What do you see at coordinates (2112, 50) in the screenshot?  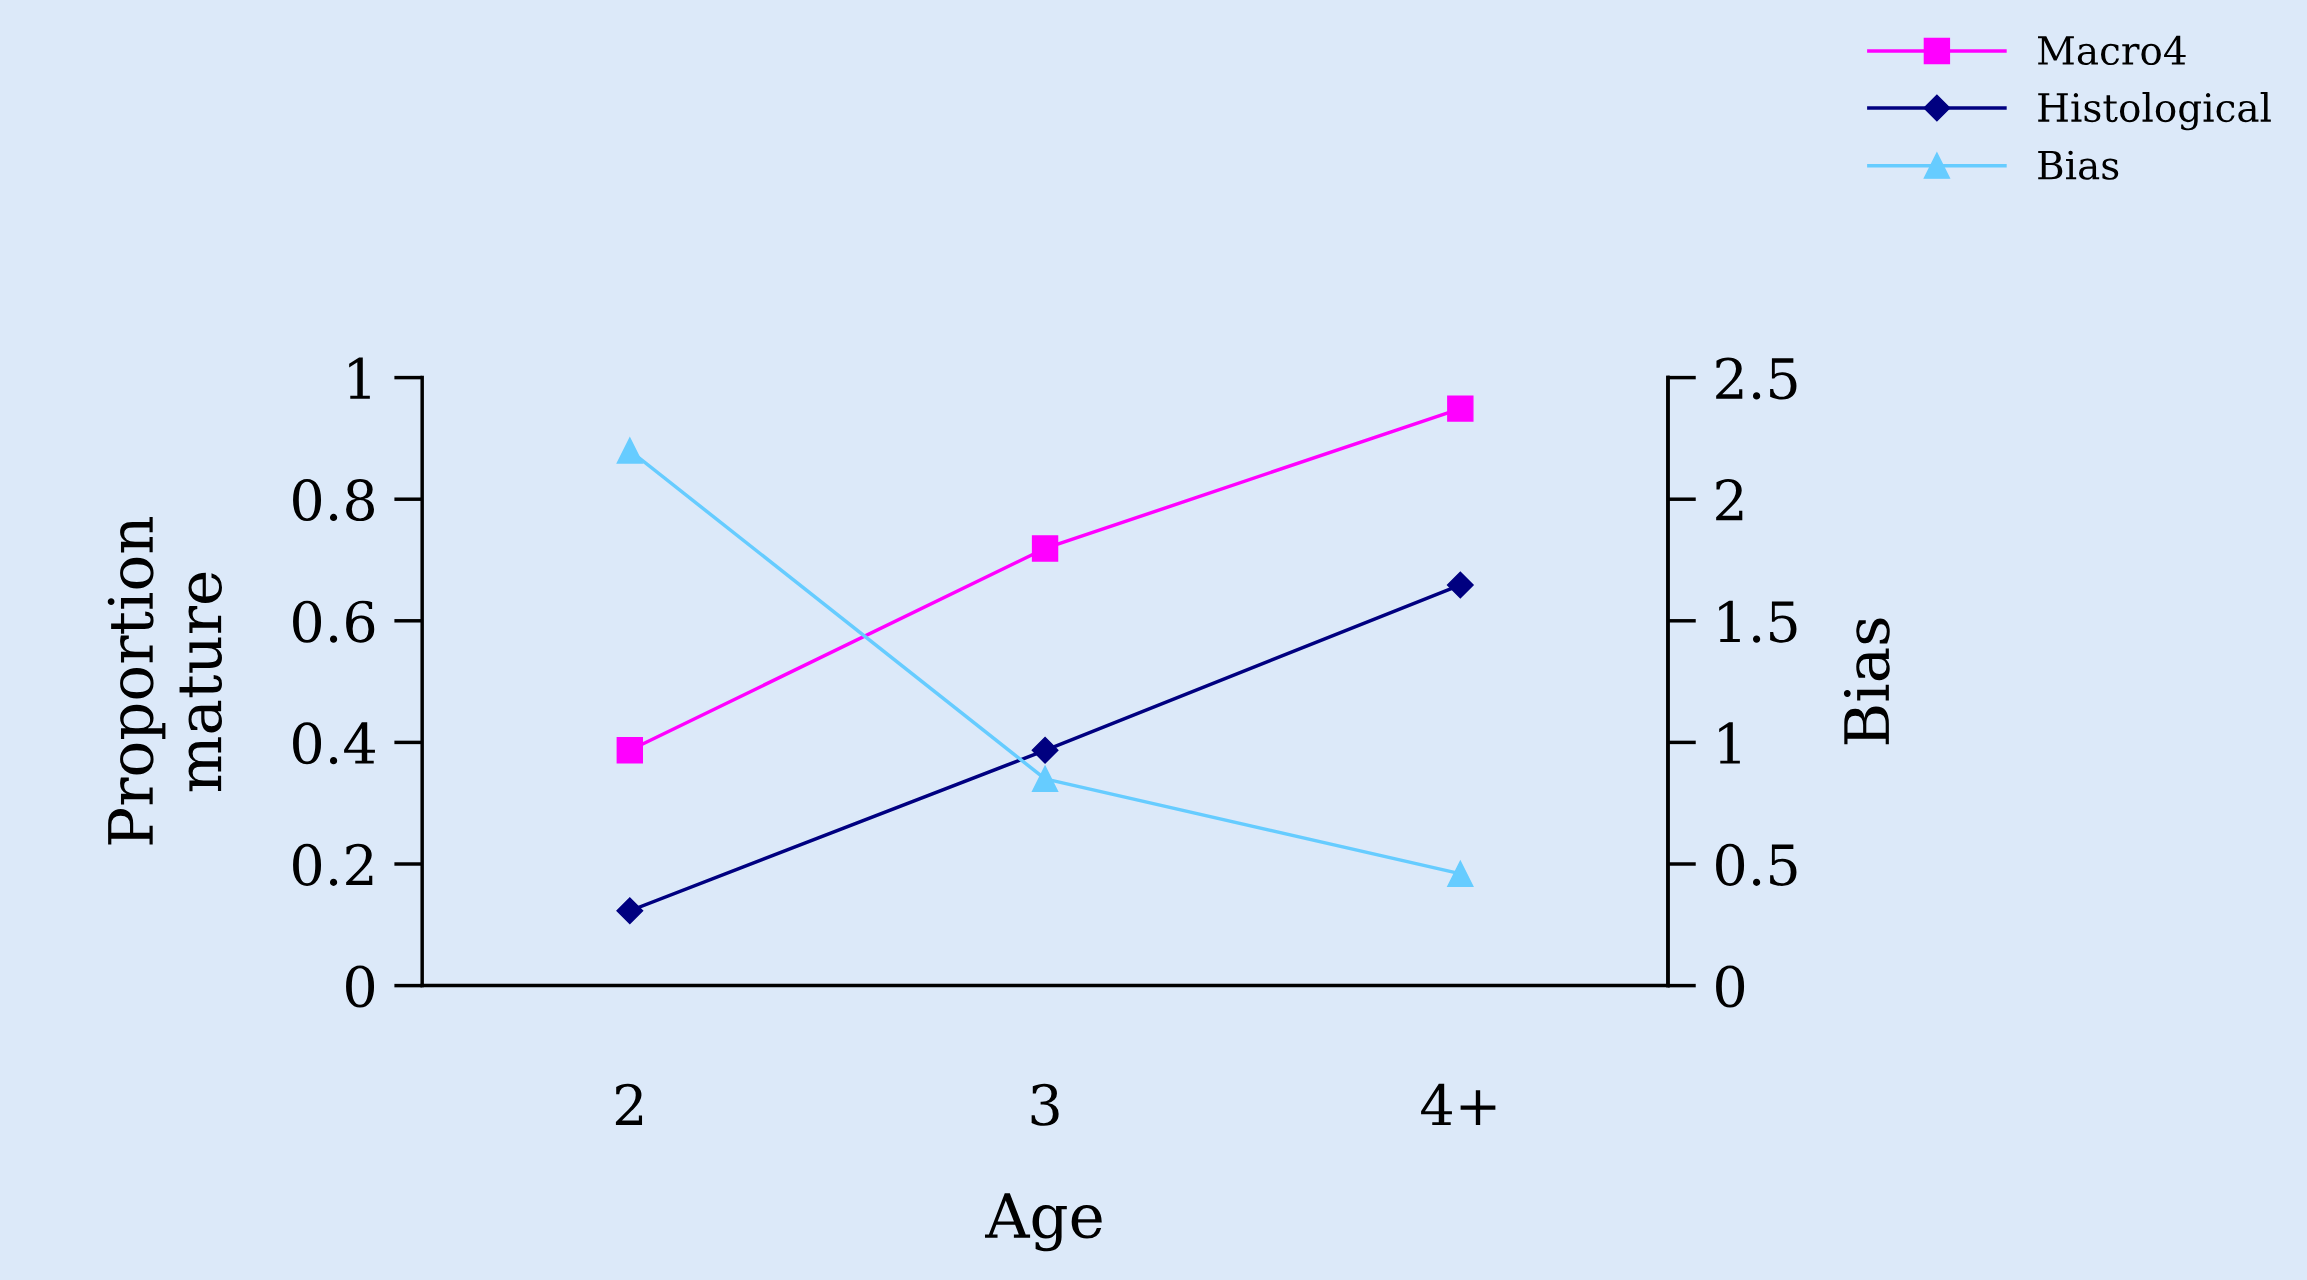 I see `legend-label: Macro4` at bounding box center [2112, 50].